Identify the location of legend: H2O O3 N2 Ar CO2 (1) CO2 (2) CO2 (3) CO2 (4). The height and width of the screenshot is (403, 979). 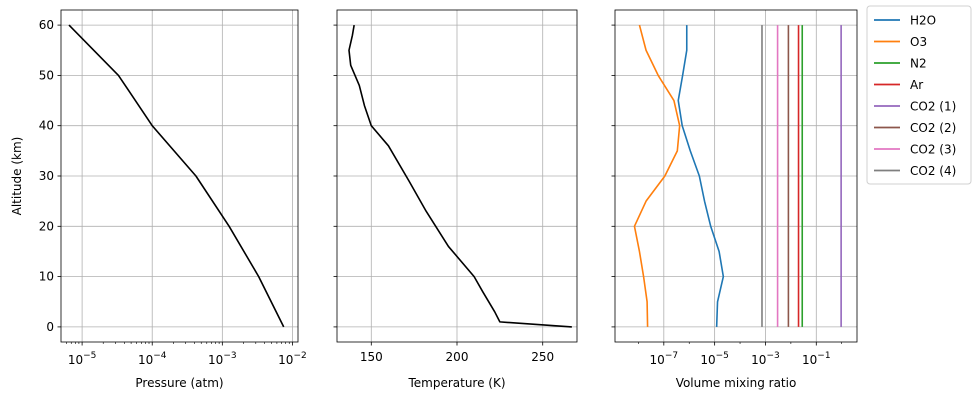
(919, 95).